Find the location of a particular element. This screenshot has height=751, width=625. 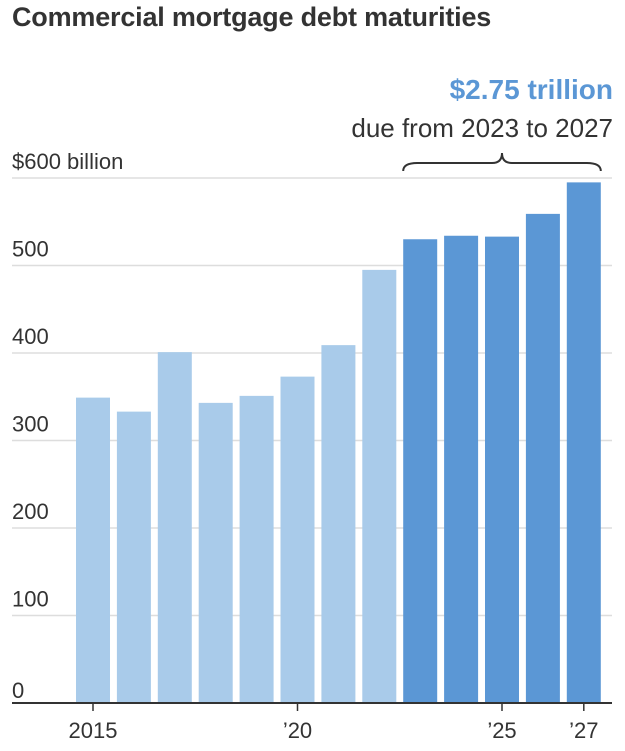

annotation-value: $2.75 trillion is located at coordinates (531, 89).